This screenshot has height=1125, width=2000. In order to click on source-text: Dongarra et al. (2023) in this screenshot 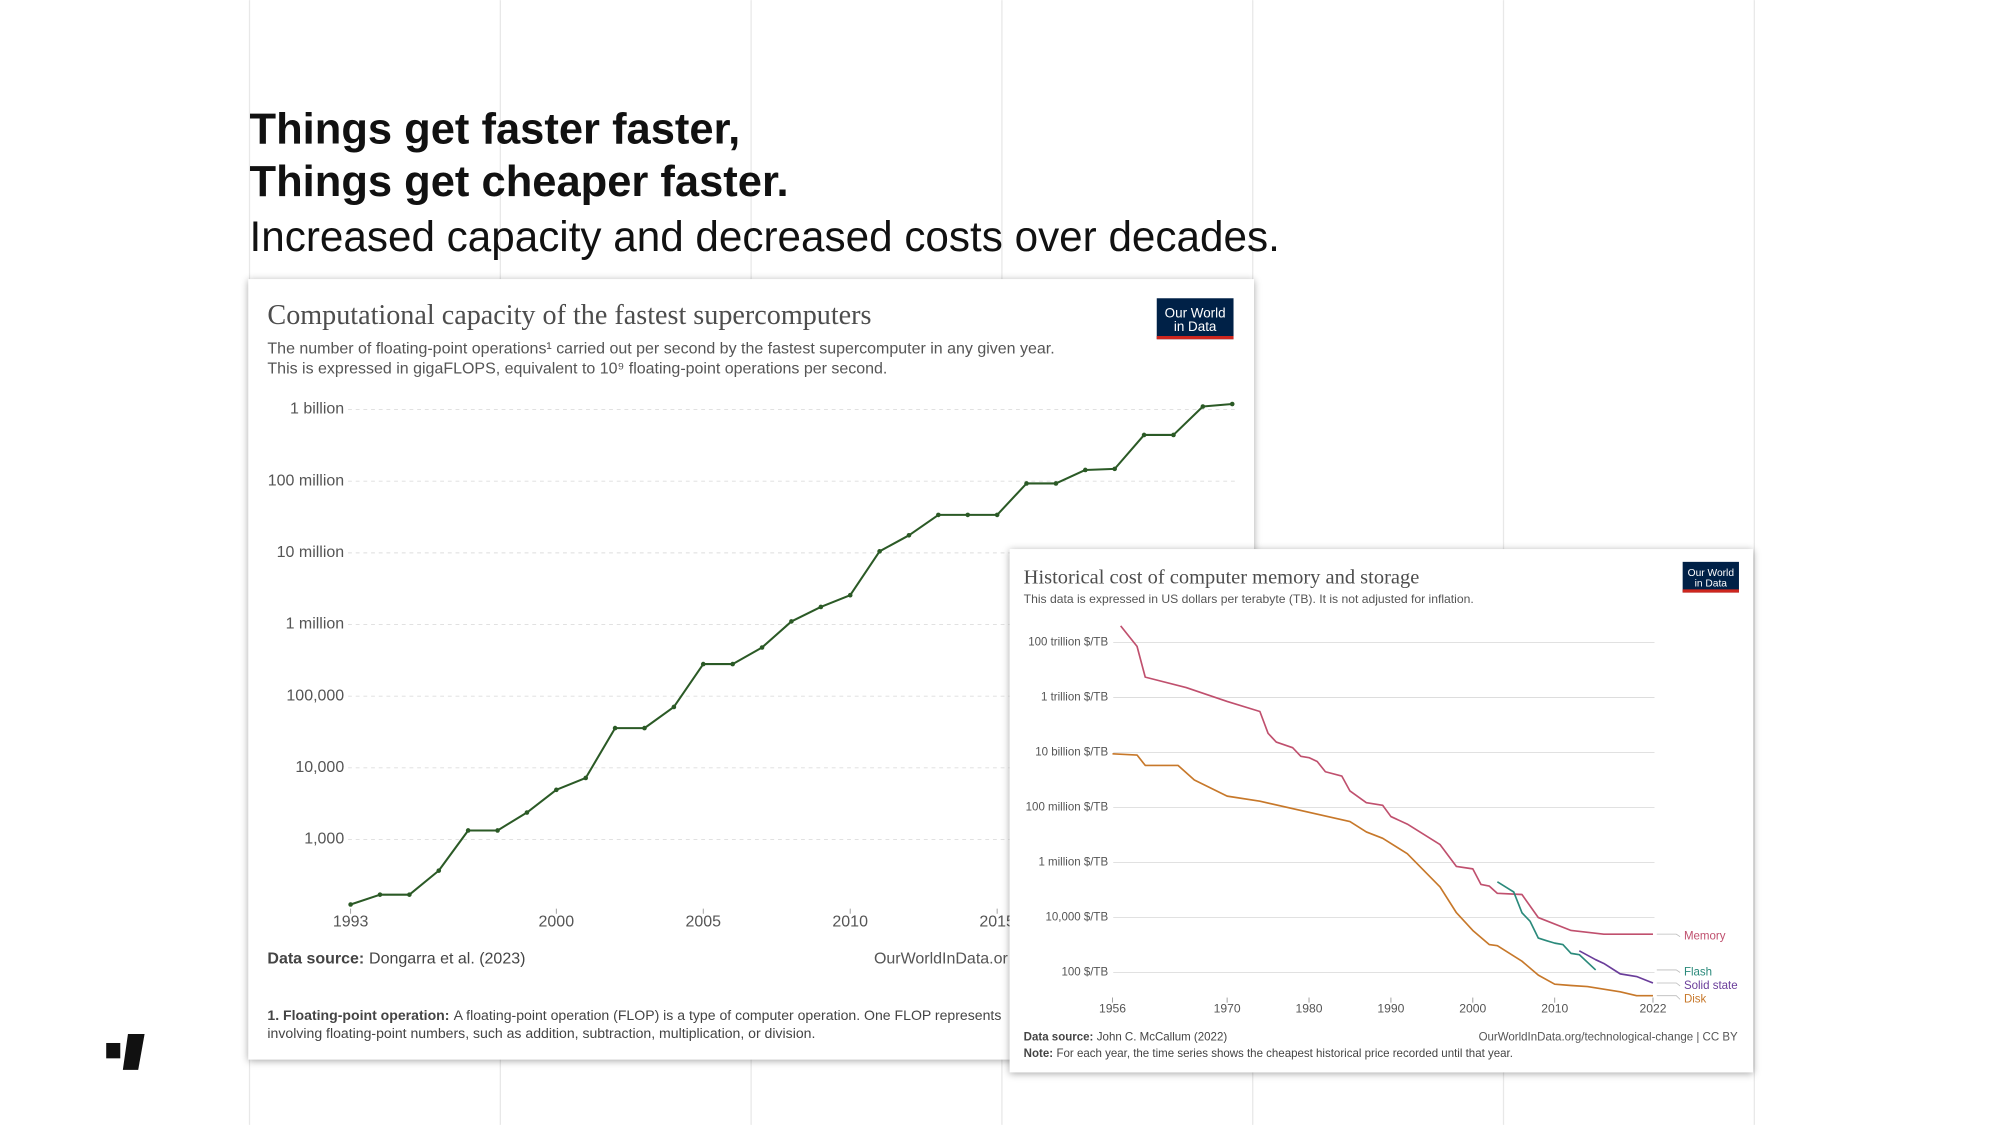, I will do `click(447, 959)`.